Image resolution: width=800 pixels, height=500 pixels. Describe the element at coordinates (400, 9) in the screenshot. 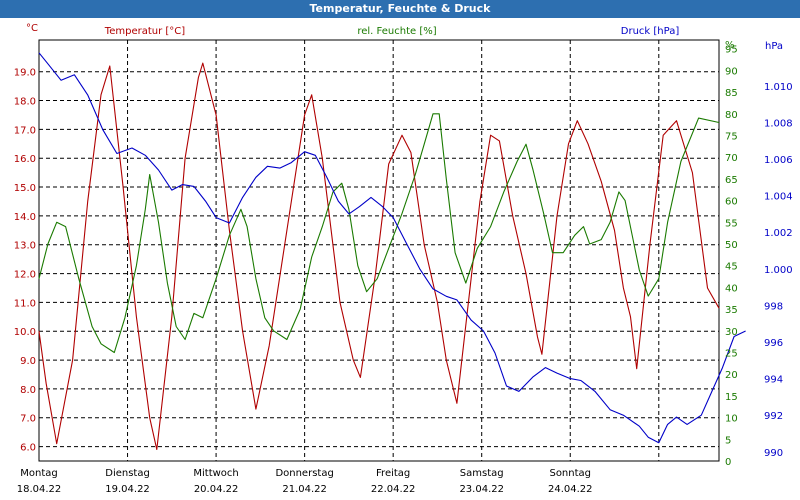

I see `chart-title: Temperatur, Feuchte & Druck` at that location.